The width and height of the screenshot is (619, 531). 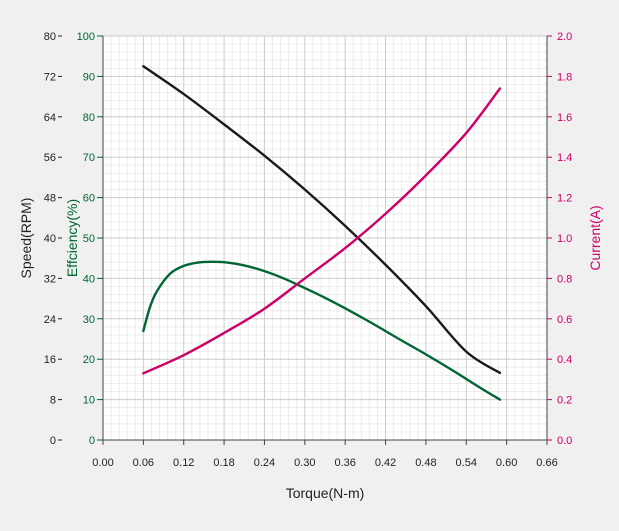 What do you see at coordinates (564, 441) in the screenshot?
I see `current-tick-label: 0.0` at bounding box center [564, 441].